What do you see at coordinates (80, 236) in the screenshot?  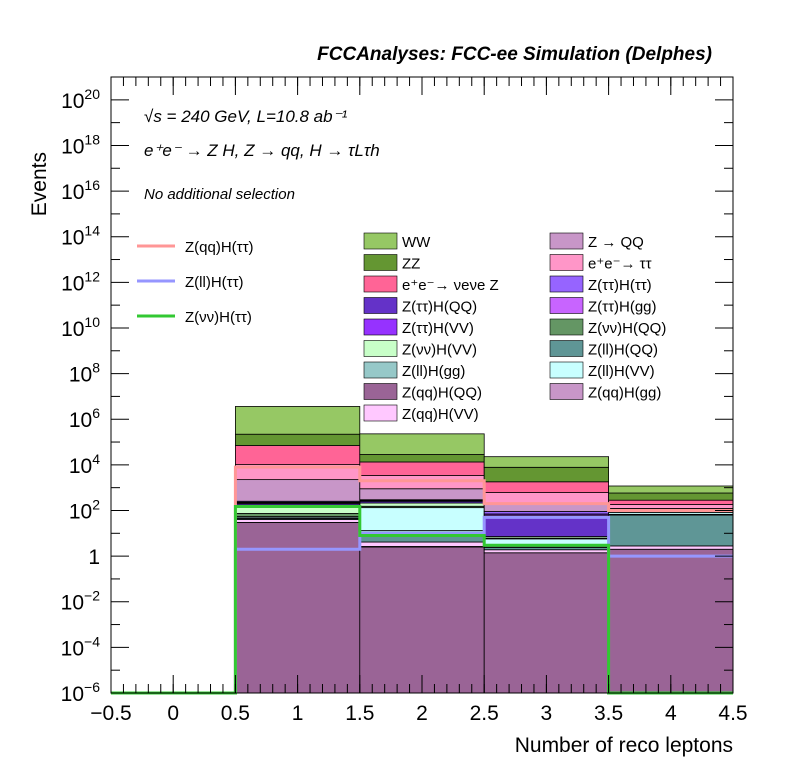 I see `y-tick-label: 10¹⁴` at bounding box center [80, 236].